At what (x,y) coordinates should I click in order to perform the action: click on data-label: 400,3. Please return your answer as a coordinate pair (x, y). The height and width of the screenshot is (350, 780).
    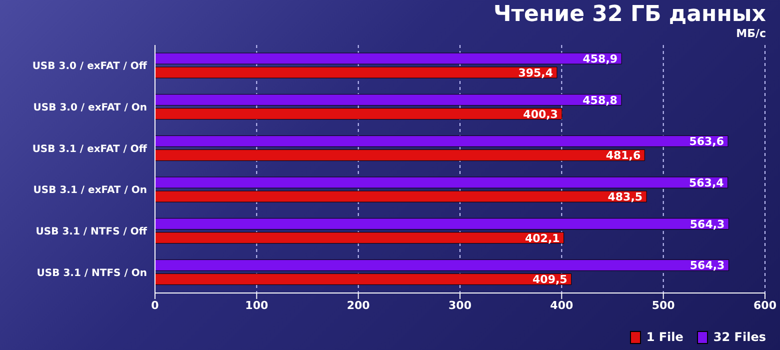
    Looking at the image, I should click on (540, 114).